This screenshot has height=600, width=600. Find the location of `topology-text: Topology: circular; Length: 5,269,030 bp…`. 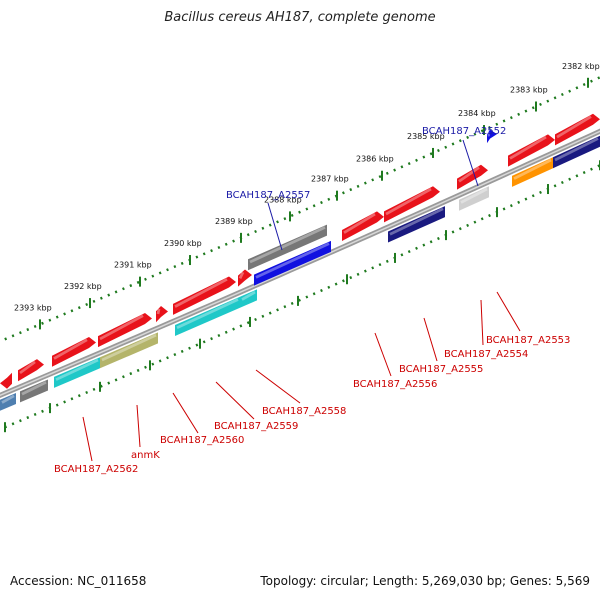

topology-text: Topology: circular; Length: 5,269,030 bp… is located at coordinates (425, 581).